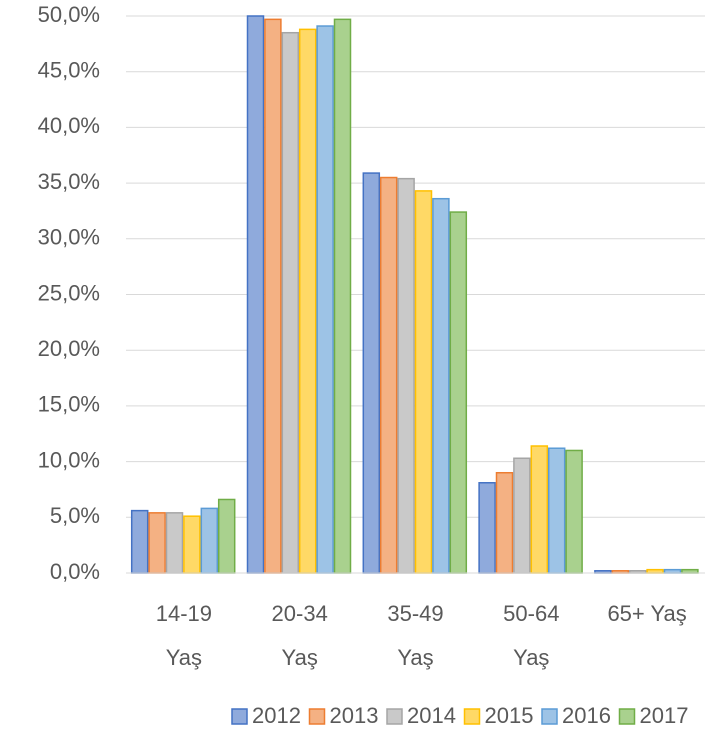 This screenshot has width=713, height=731. What do you see at coordinates (664, 715) in the screenshot?
I see `legend-label: 2017` at bounding box center [664, 715].